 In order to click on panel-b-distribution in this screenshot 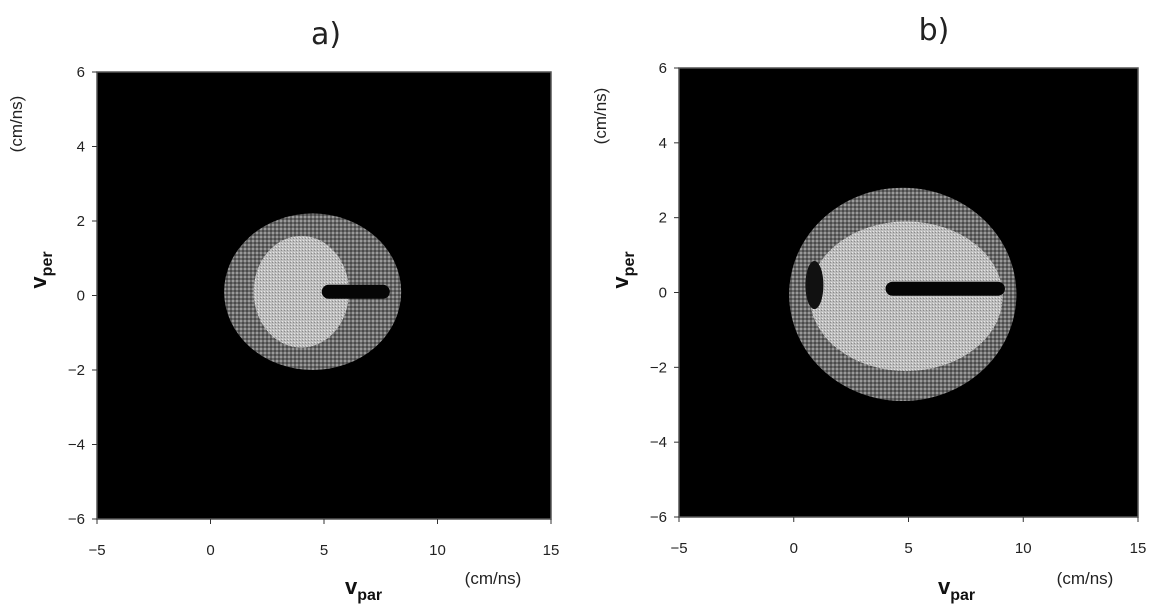, I will do `click(903, 294)`.